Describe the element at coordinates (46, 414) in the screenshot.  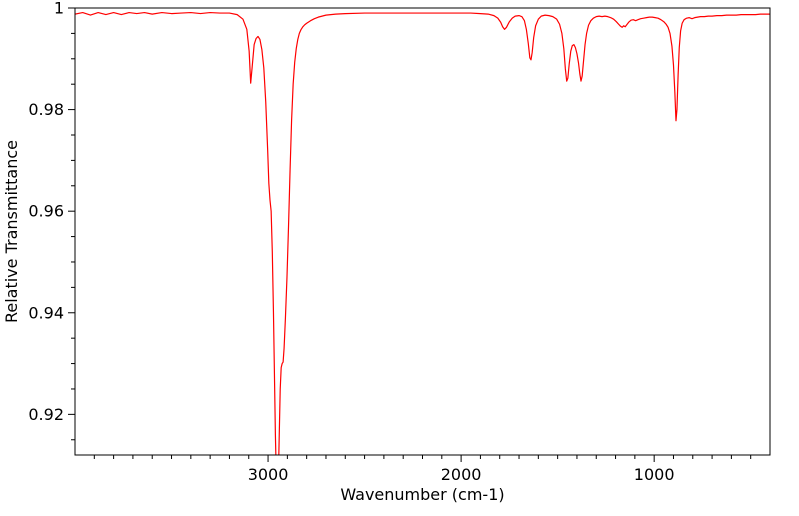
I see `y-tick-label: 0.92` at that location.